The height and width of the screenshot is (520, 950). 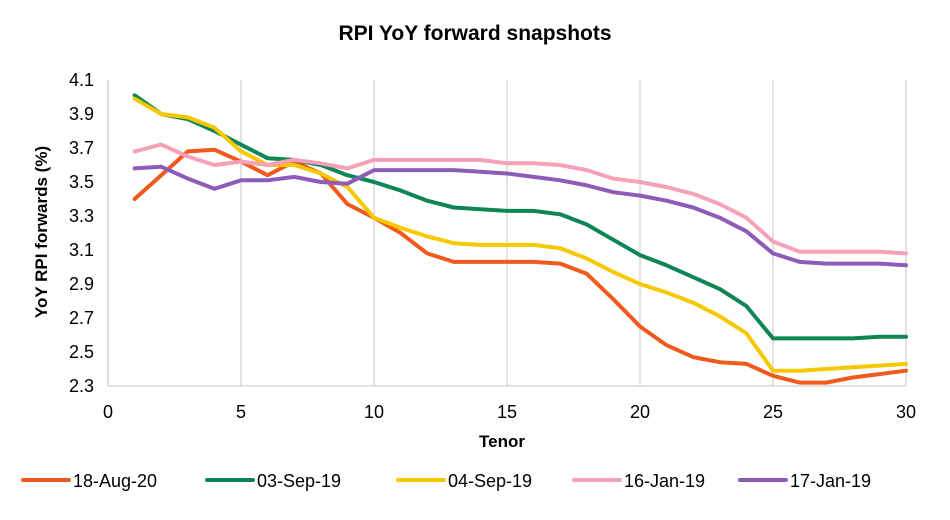 What do you see at coordinates (374, 412) in the screenshot?
I see `x-tick-label: 10` at bounding box center [374, 412].